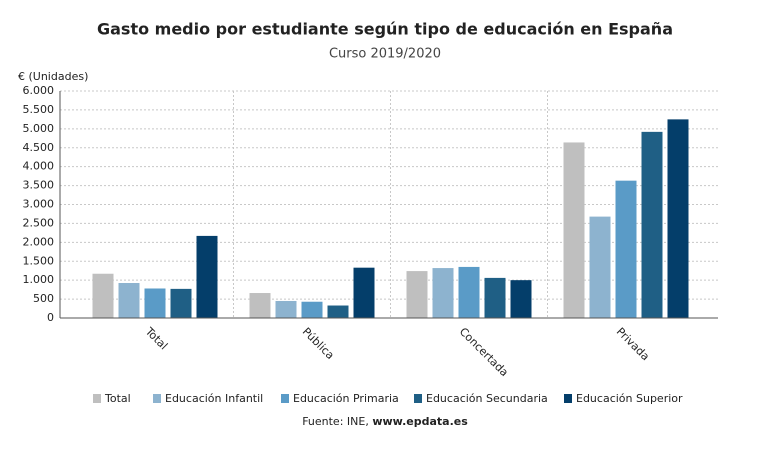 The width and height of the screenshot is (770, 452). I want to click on chart-subtitle: Curso 2019/2020, so click(385, 54).